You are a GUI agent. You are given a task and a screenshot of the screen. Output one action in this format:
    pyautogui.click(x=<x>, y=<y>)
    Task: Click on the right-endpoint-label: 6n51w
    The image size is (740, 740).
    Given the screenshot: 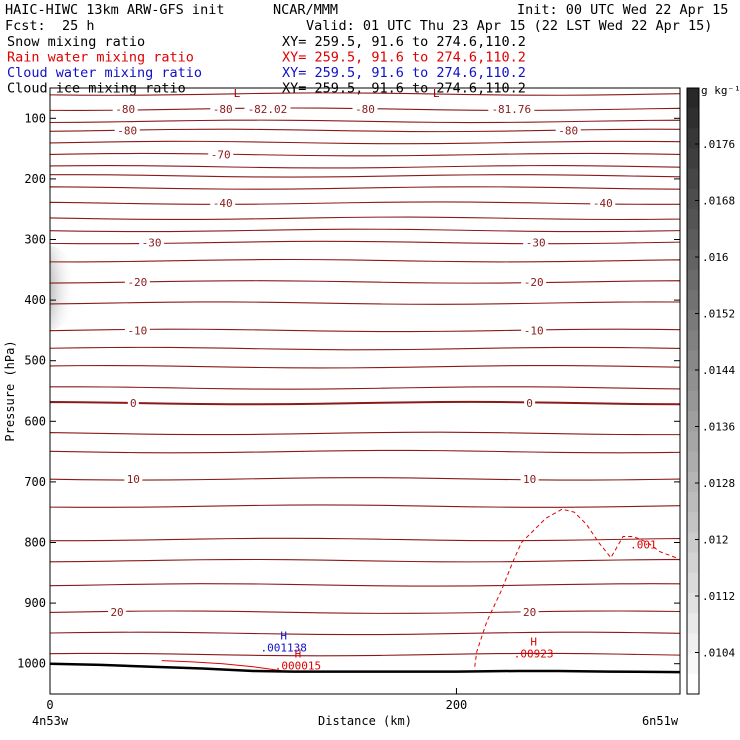 What is the action you would take?
    pyautogui.click(x=660, y=721)
    